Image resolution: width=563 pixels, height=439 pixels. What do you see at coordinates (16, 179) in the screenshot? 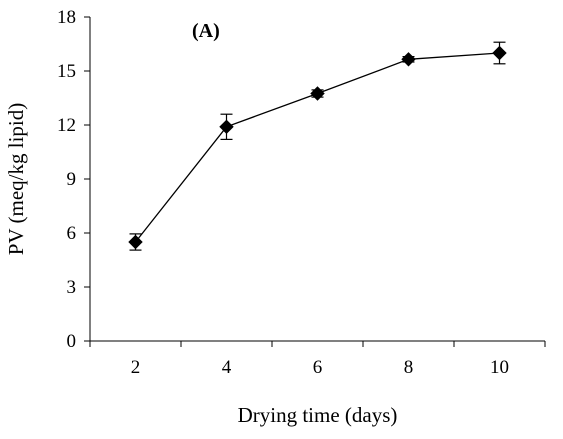
I see `y-axis-title: PV (meq/kg lipid)` at bounding box center [16, 179].